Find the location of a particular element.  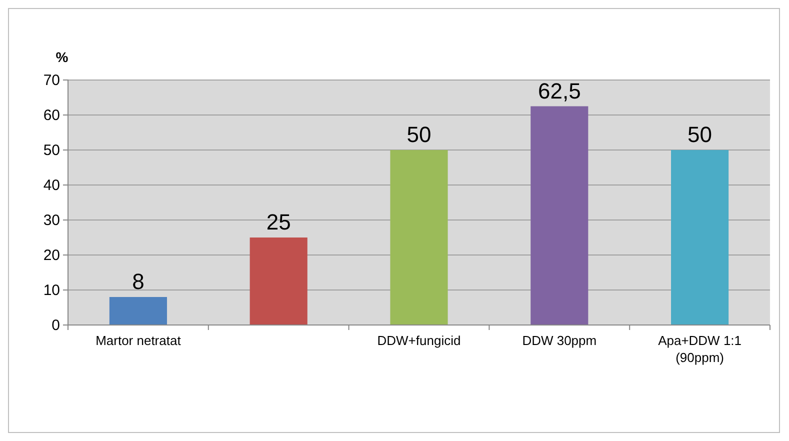

y-tick-label: 60 is located at coordinates (51, 115).